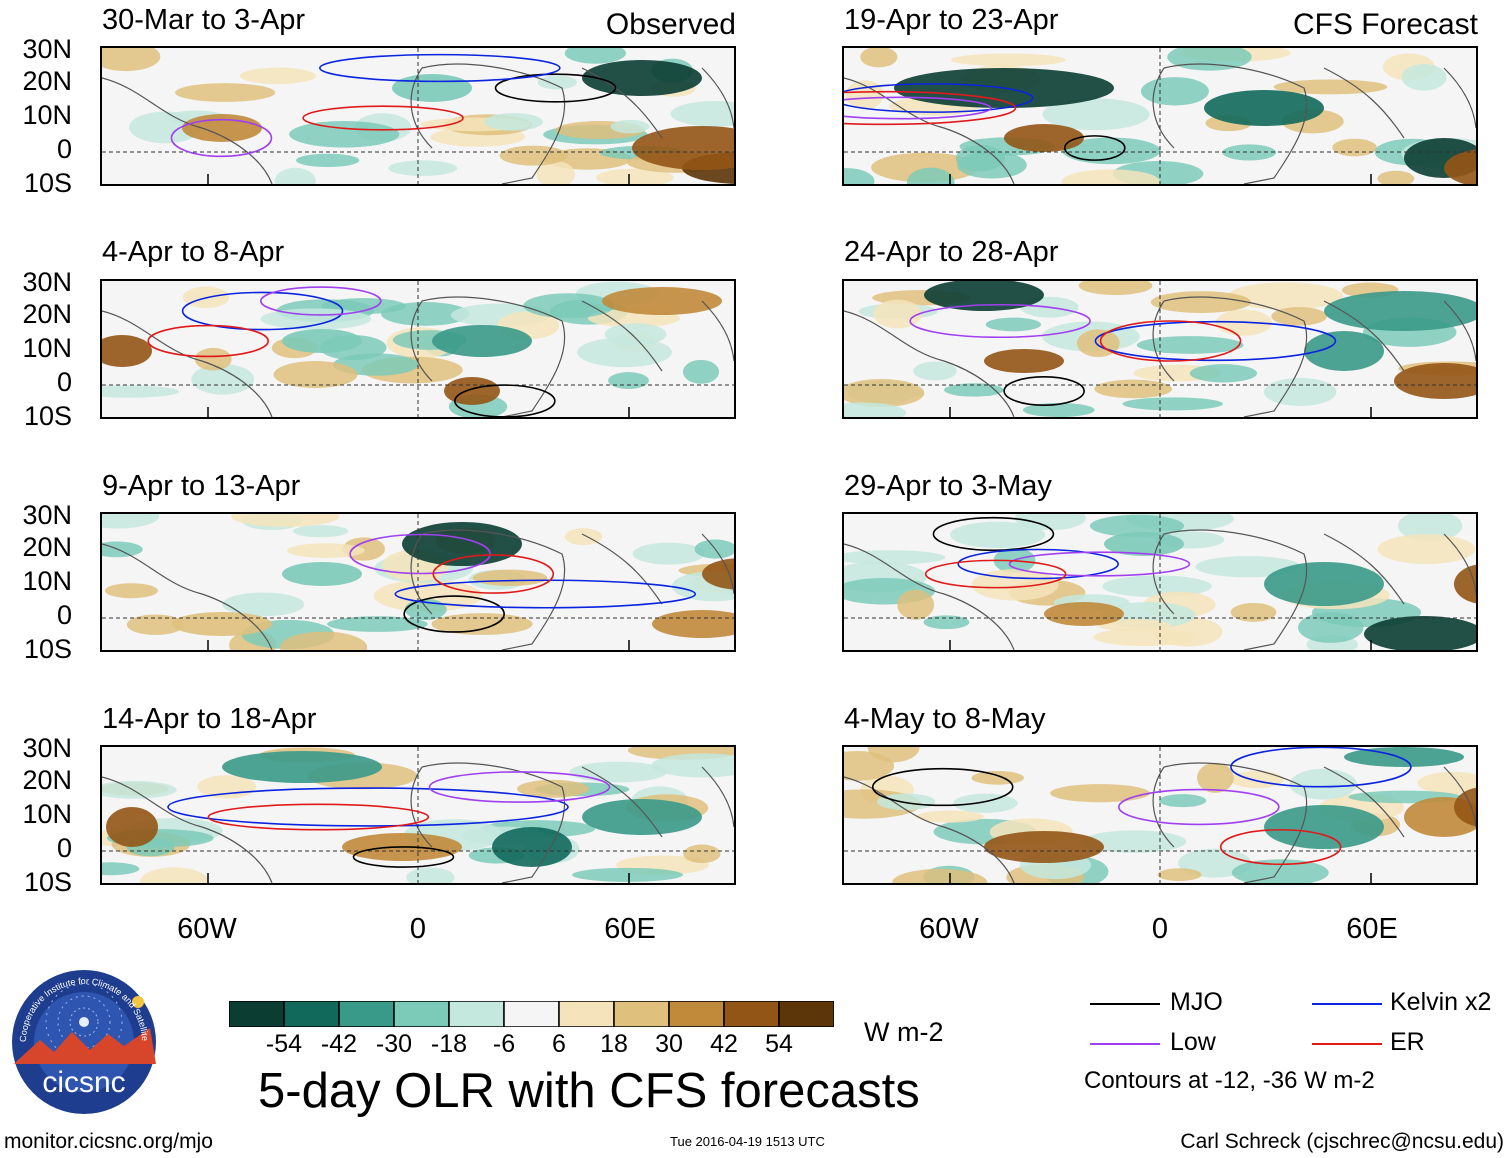 Image resolution: width=1510 pixels, height=1158 pixels. Describe the element at coordinates (47, 416) in the screenshot. I see `lat-label: 10S` at that location.